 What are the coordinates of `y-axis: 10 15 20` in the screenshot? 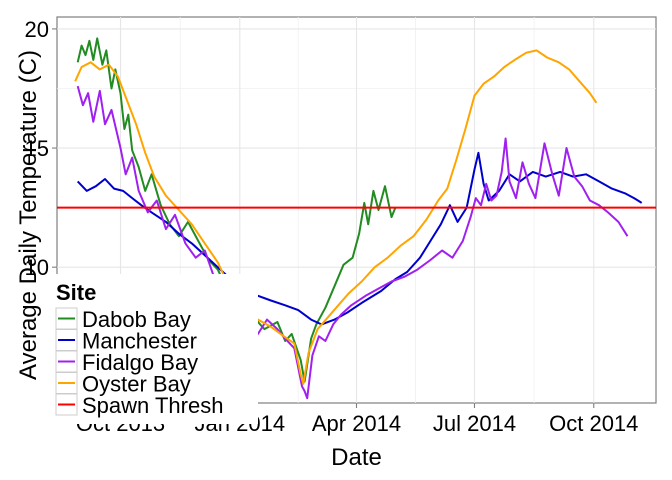 It's located at (41, 148).